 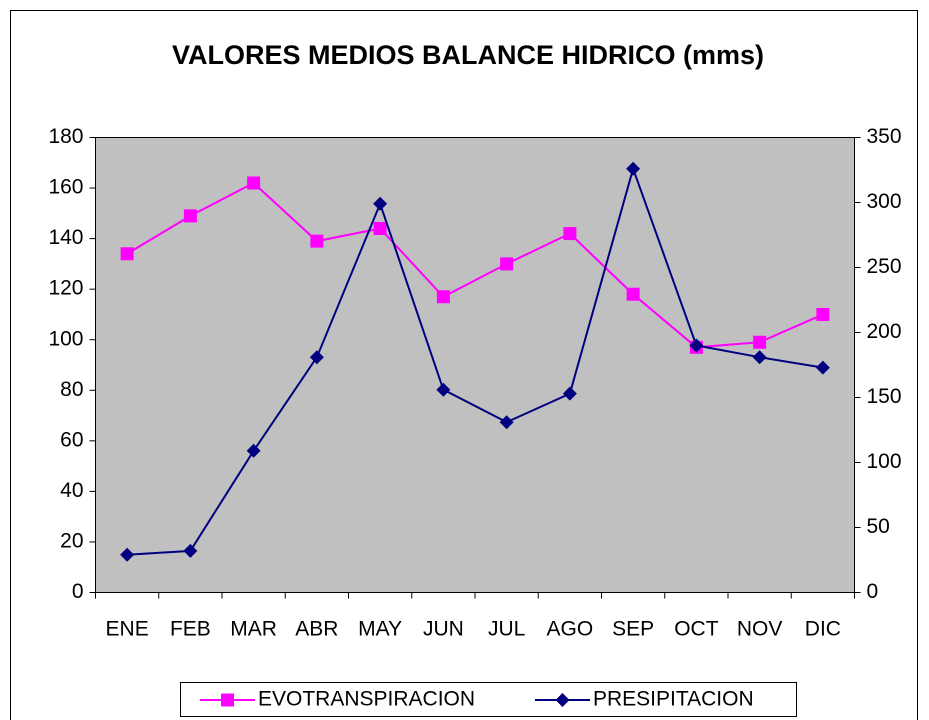 What do you see at coordinates (127, 629) in the screenshot?
I see `x-tick-label: ENE` at bounding box center [127, 629].